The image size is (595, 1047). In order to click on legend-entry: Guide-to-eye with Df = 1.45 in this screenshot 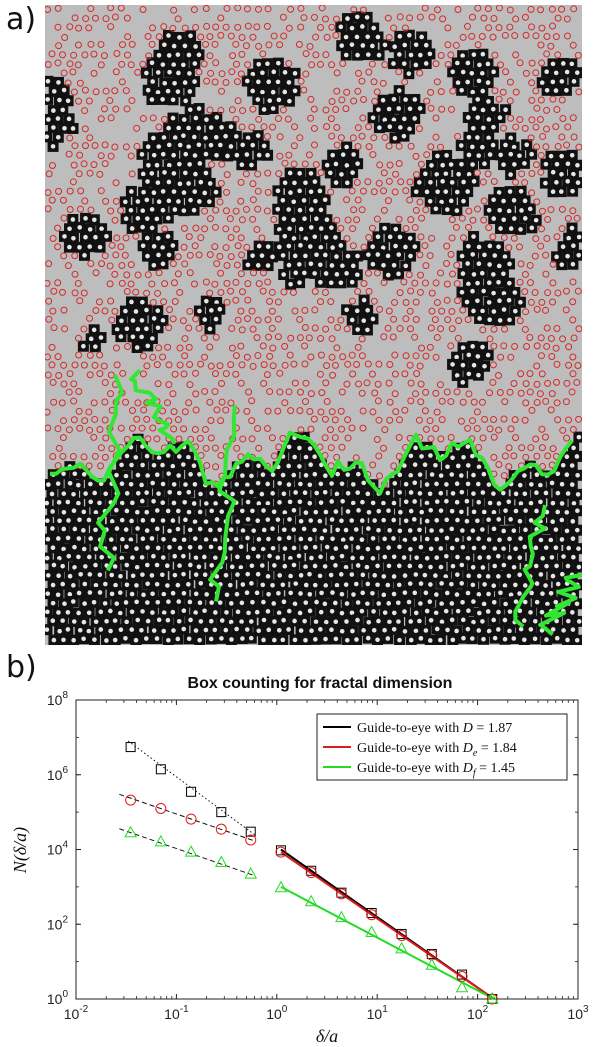, I will do `click(436, 770)`.